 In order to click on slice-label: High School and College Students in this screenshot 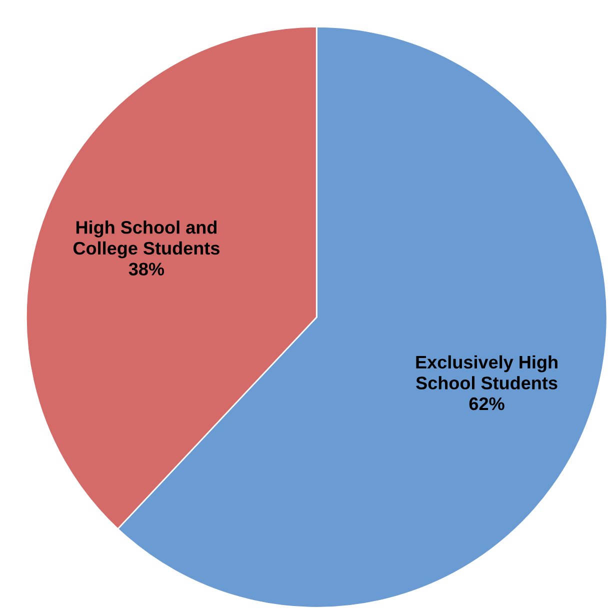, I will do `click(146, 239)`.